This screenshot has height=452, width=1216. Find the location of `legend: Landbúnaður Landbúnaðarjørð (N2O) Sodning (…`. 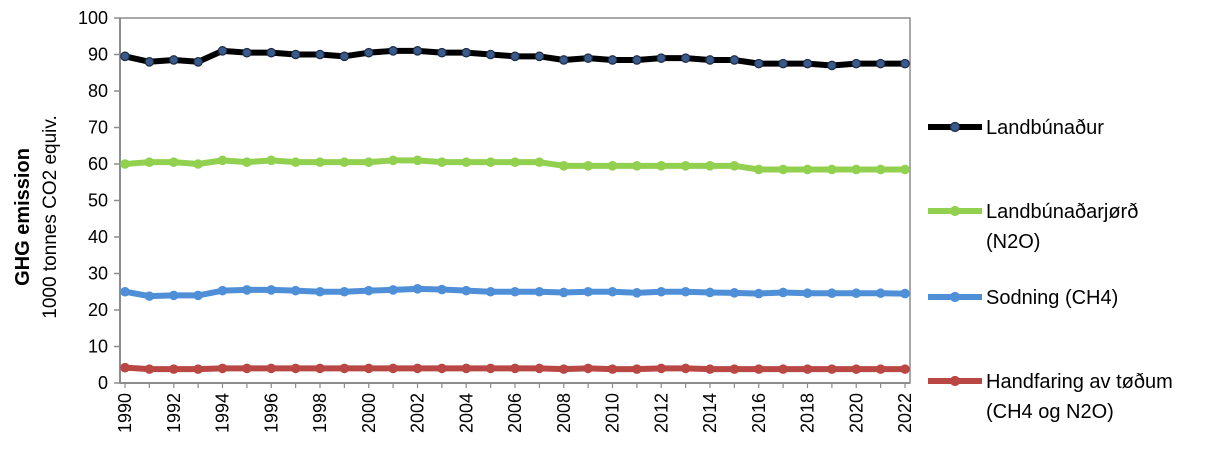

legend: Landbúnaður Landbúnaðarjørð (N2O) Sodning (… is located at coordinates (1050, 270).